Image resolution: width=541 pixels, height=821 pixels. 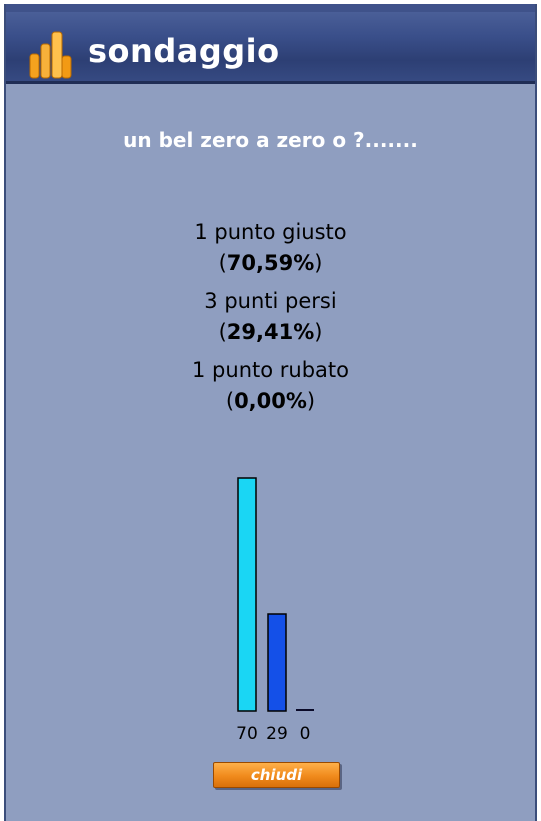 I want to click on option-percent-value: 29,41%, so click(x=270, y=332).